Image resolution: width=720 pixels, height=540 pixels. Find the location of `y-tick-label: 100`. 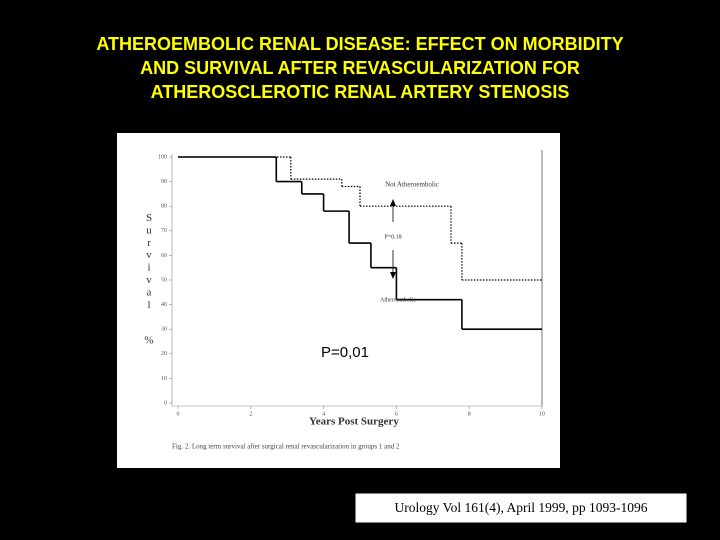

y-tick-label: 100 is located at coordinates (162, 157).